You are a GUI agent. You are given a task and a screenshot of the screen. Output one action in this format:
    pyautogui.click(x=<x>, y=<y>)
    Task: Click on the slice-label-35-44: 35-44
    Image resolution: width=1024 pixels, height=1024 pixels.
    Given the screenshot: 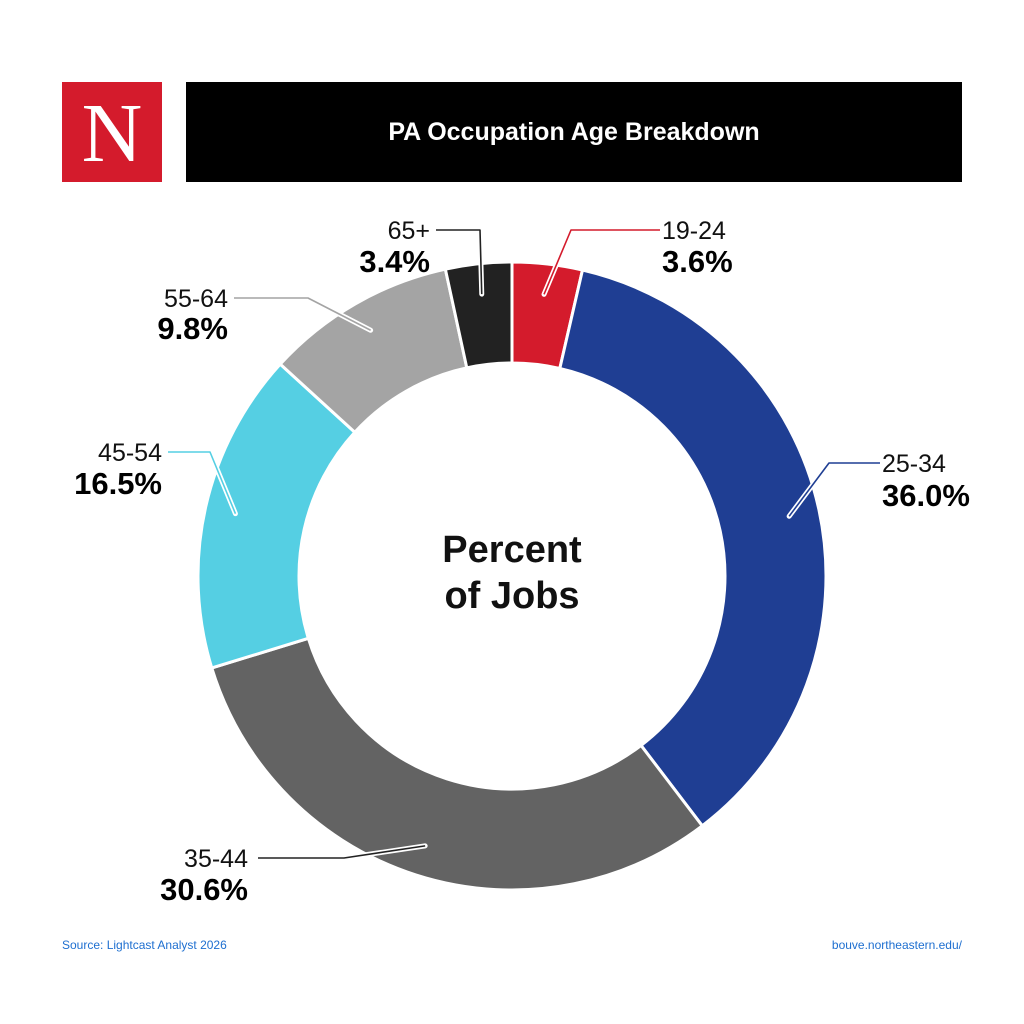 What is the action you would take?
    pyautogui.click(x=216, y=859)
    